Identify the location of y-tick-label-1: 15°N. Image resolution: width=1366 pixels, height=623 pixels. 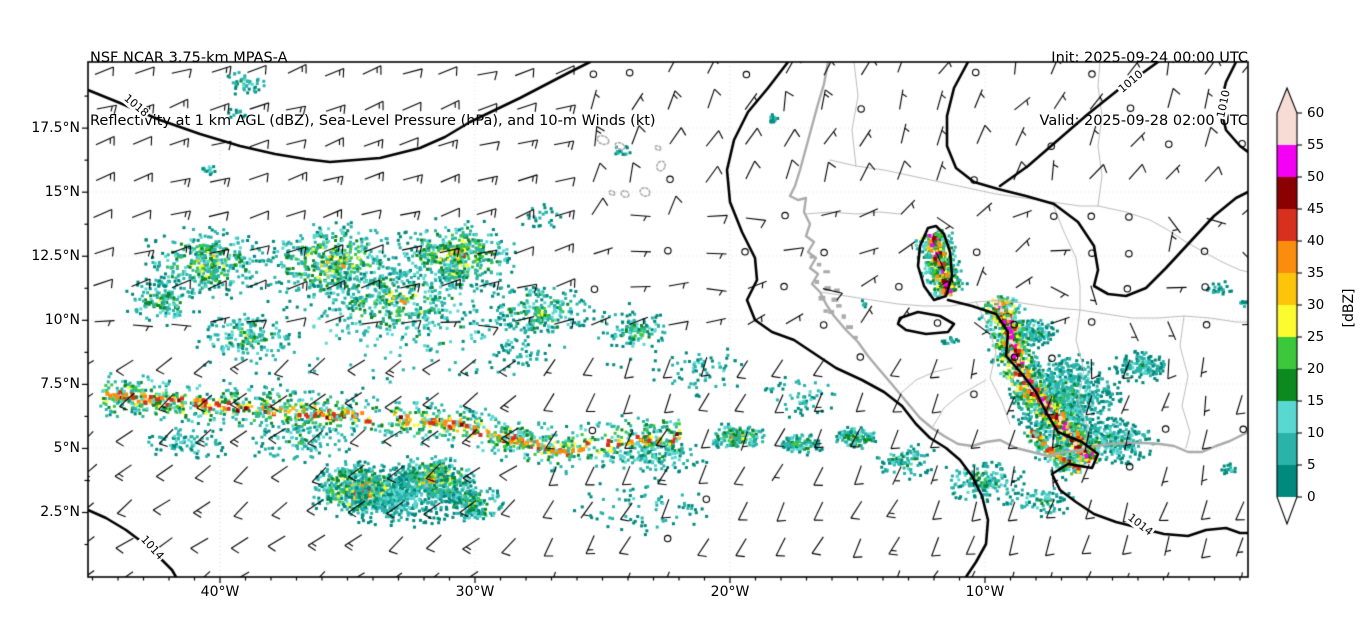
(62, 192).